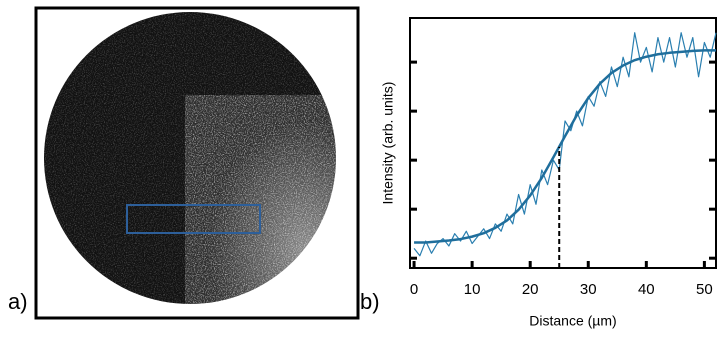  Describe the element at coordinates (588, 289) in the screenshot. I see `x-tick-label: 30` at that location.